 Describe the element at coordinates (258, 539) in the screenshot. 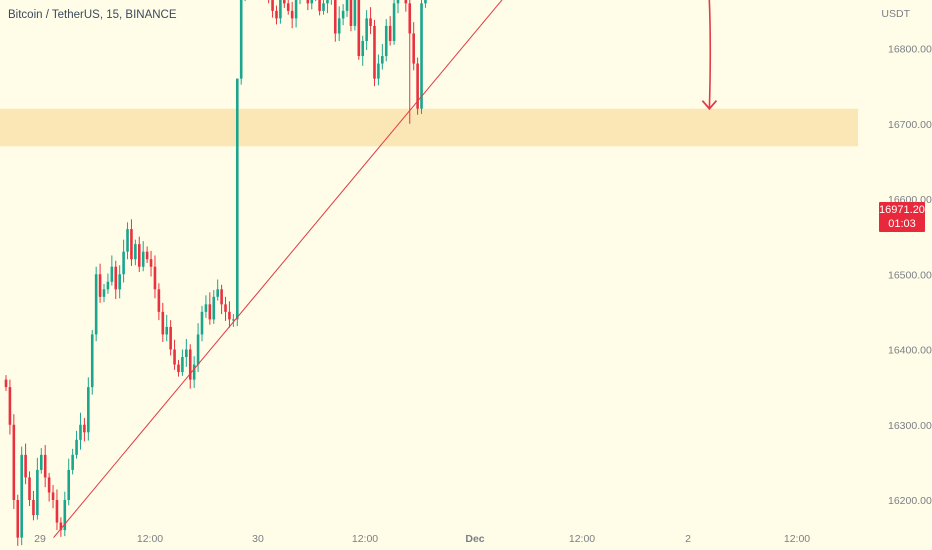

I see `x-tick-label: 30` at that location.